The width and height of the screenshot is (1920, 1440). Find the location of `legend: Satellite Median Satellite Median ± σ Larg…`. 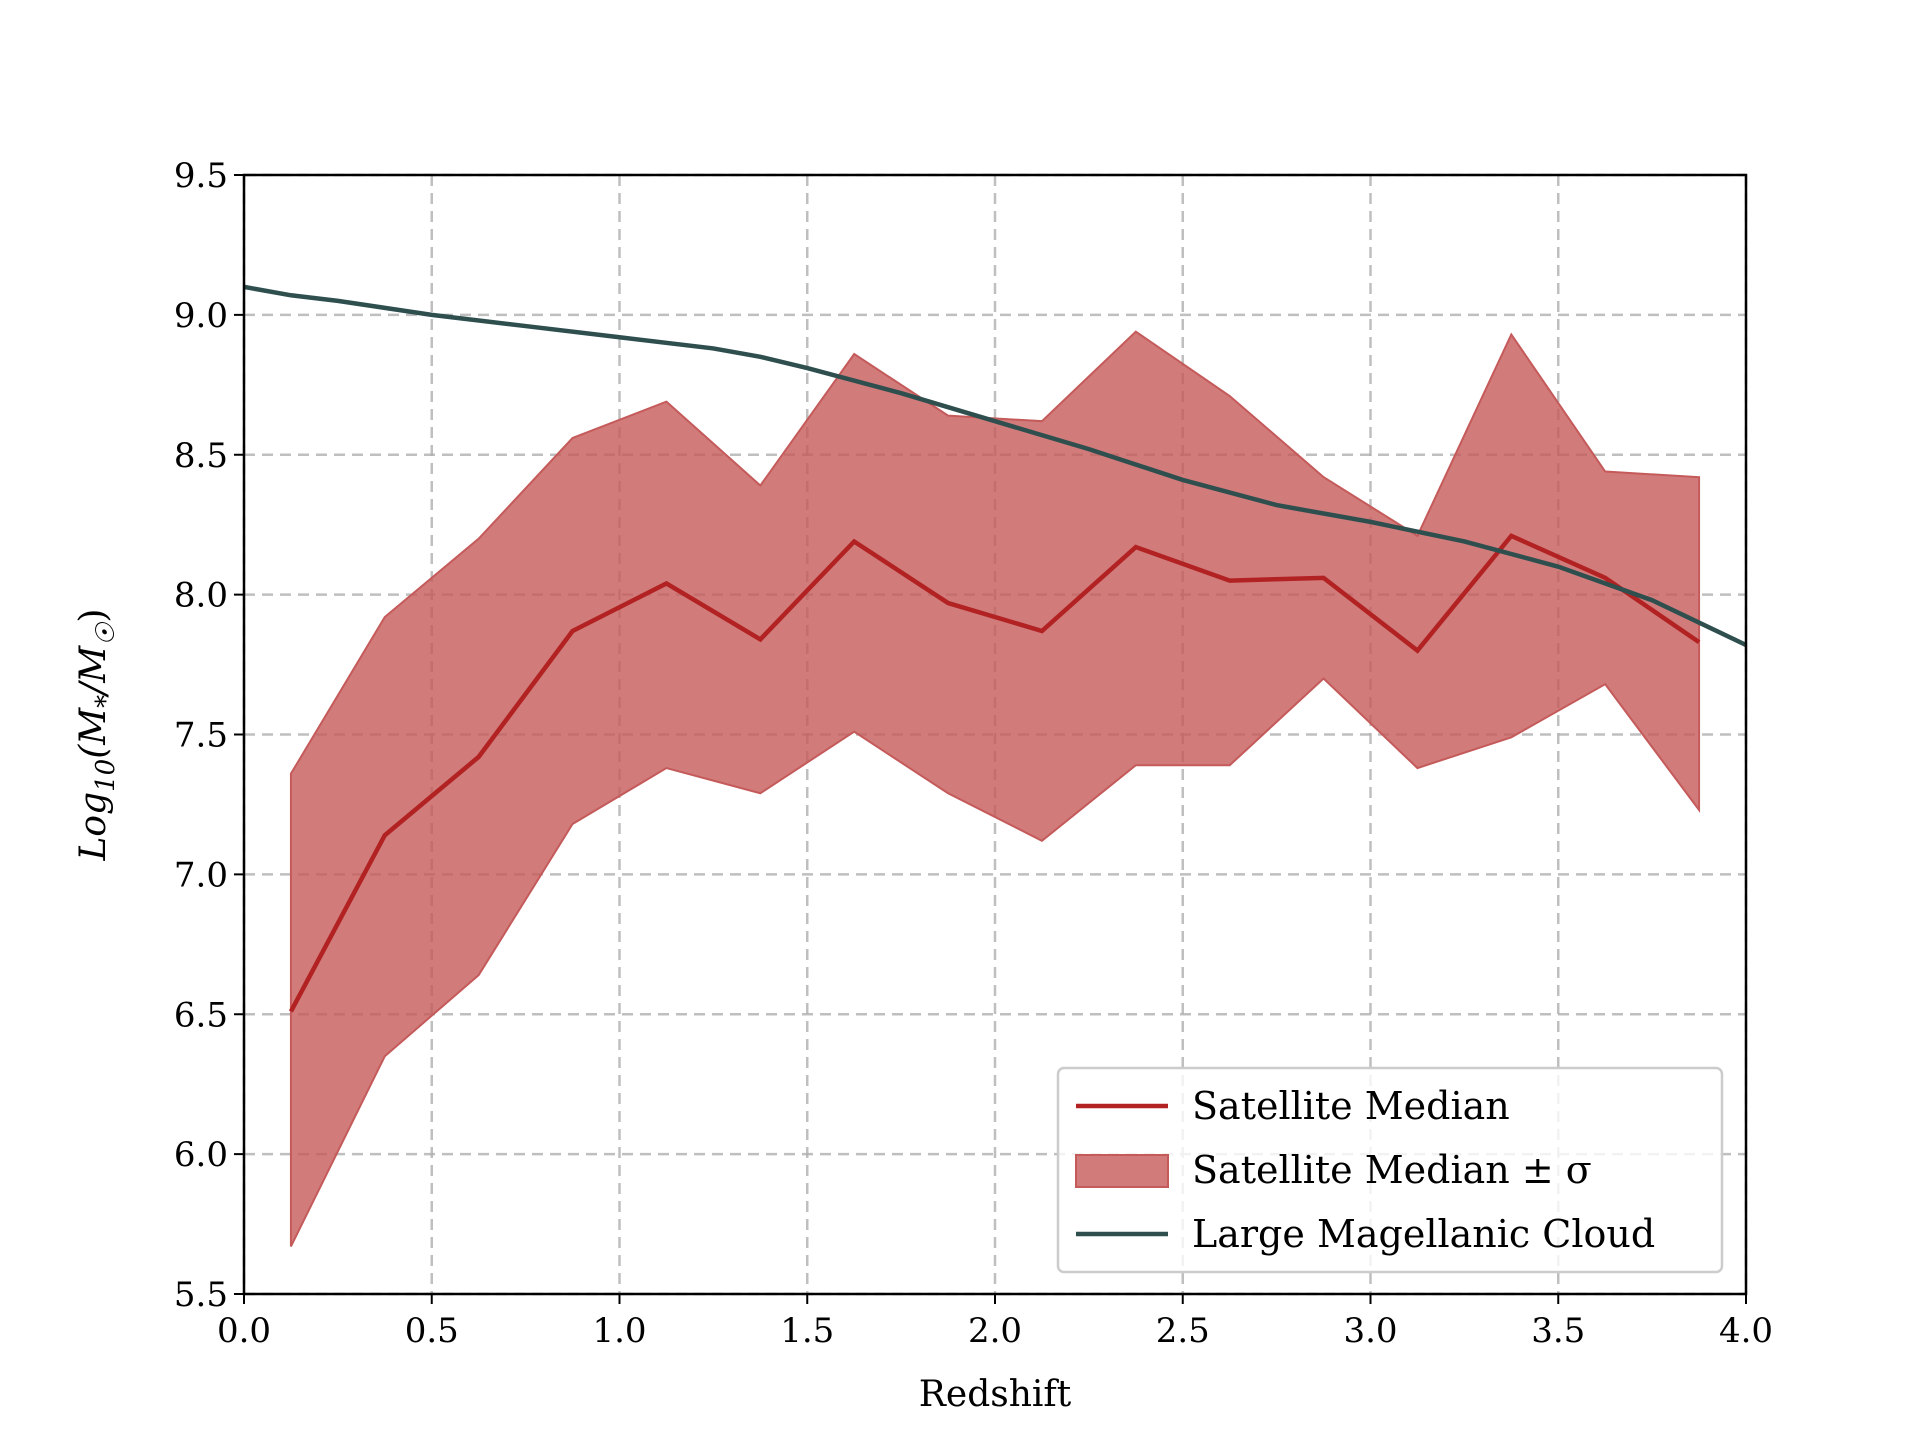

legend: Satellite Median Satellite Median ± σ Larg… is located at coordinates (1390, 1170).